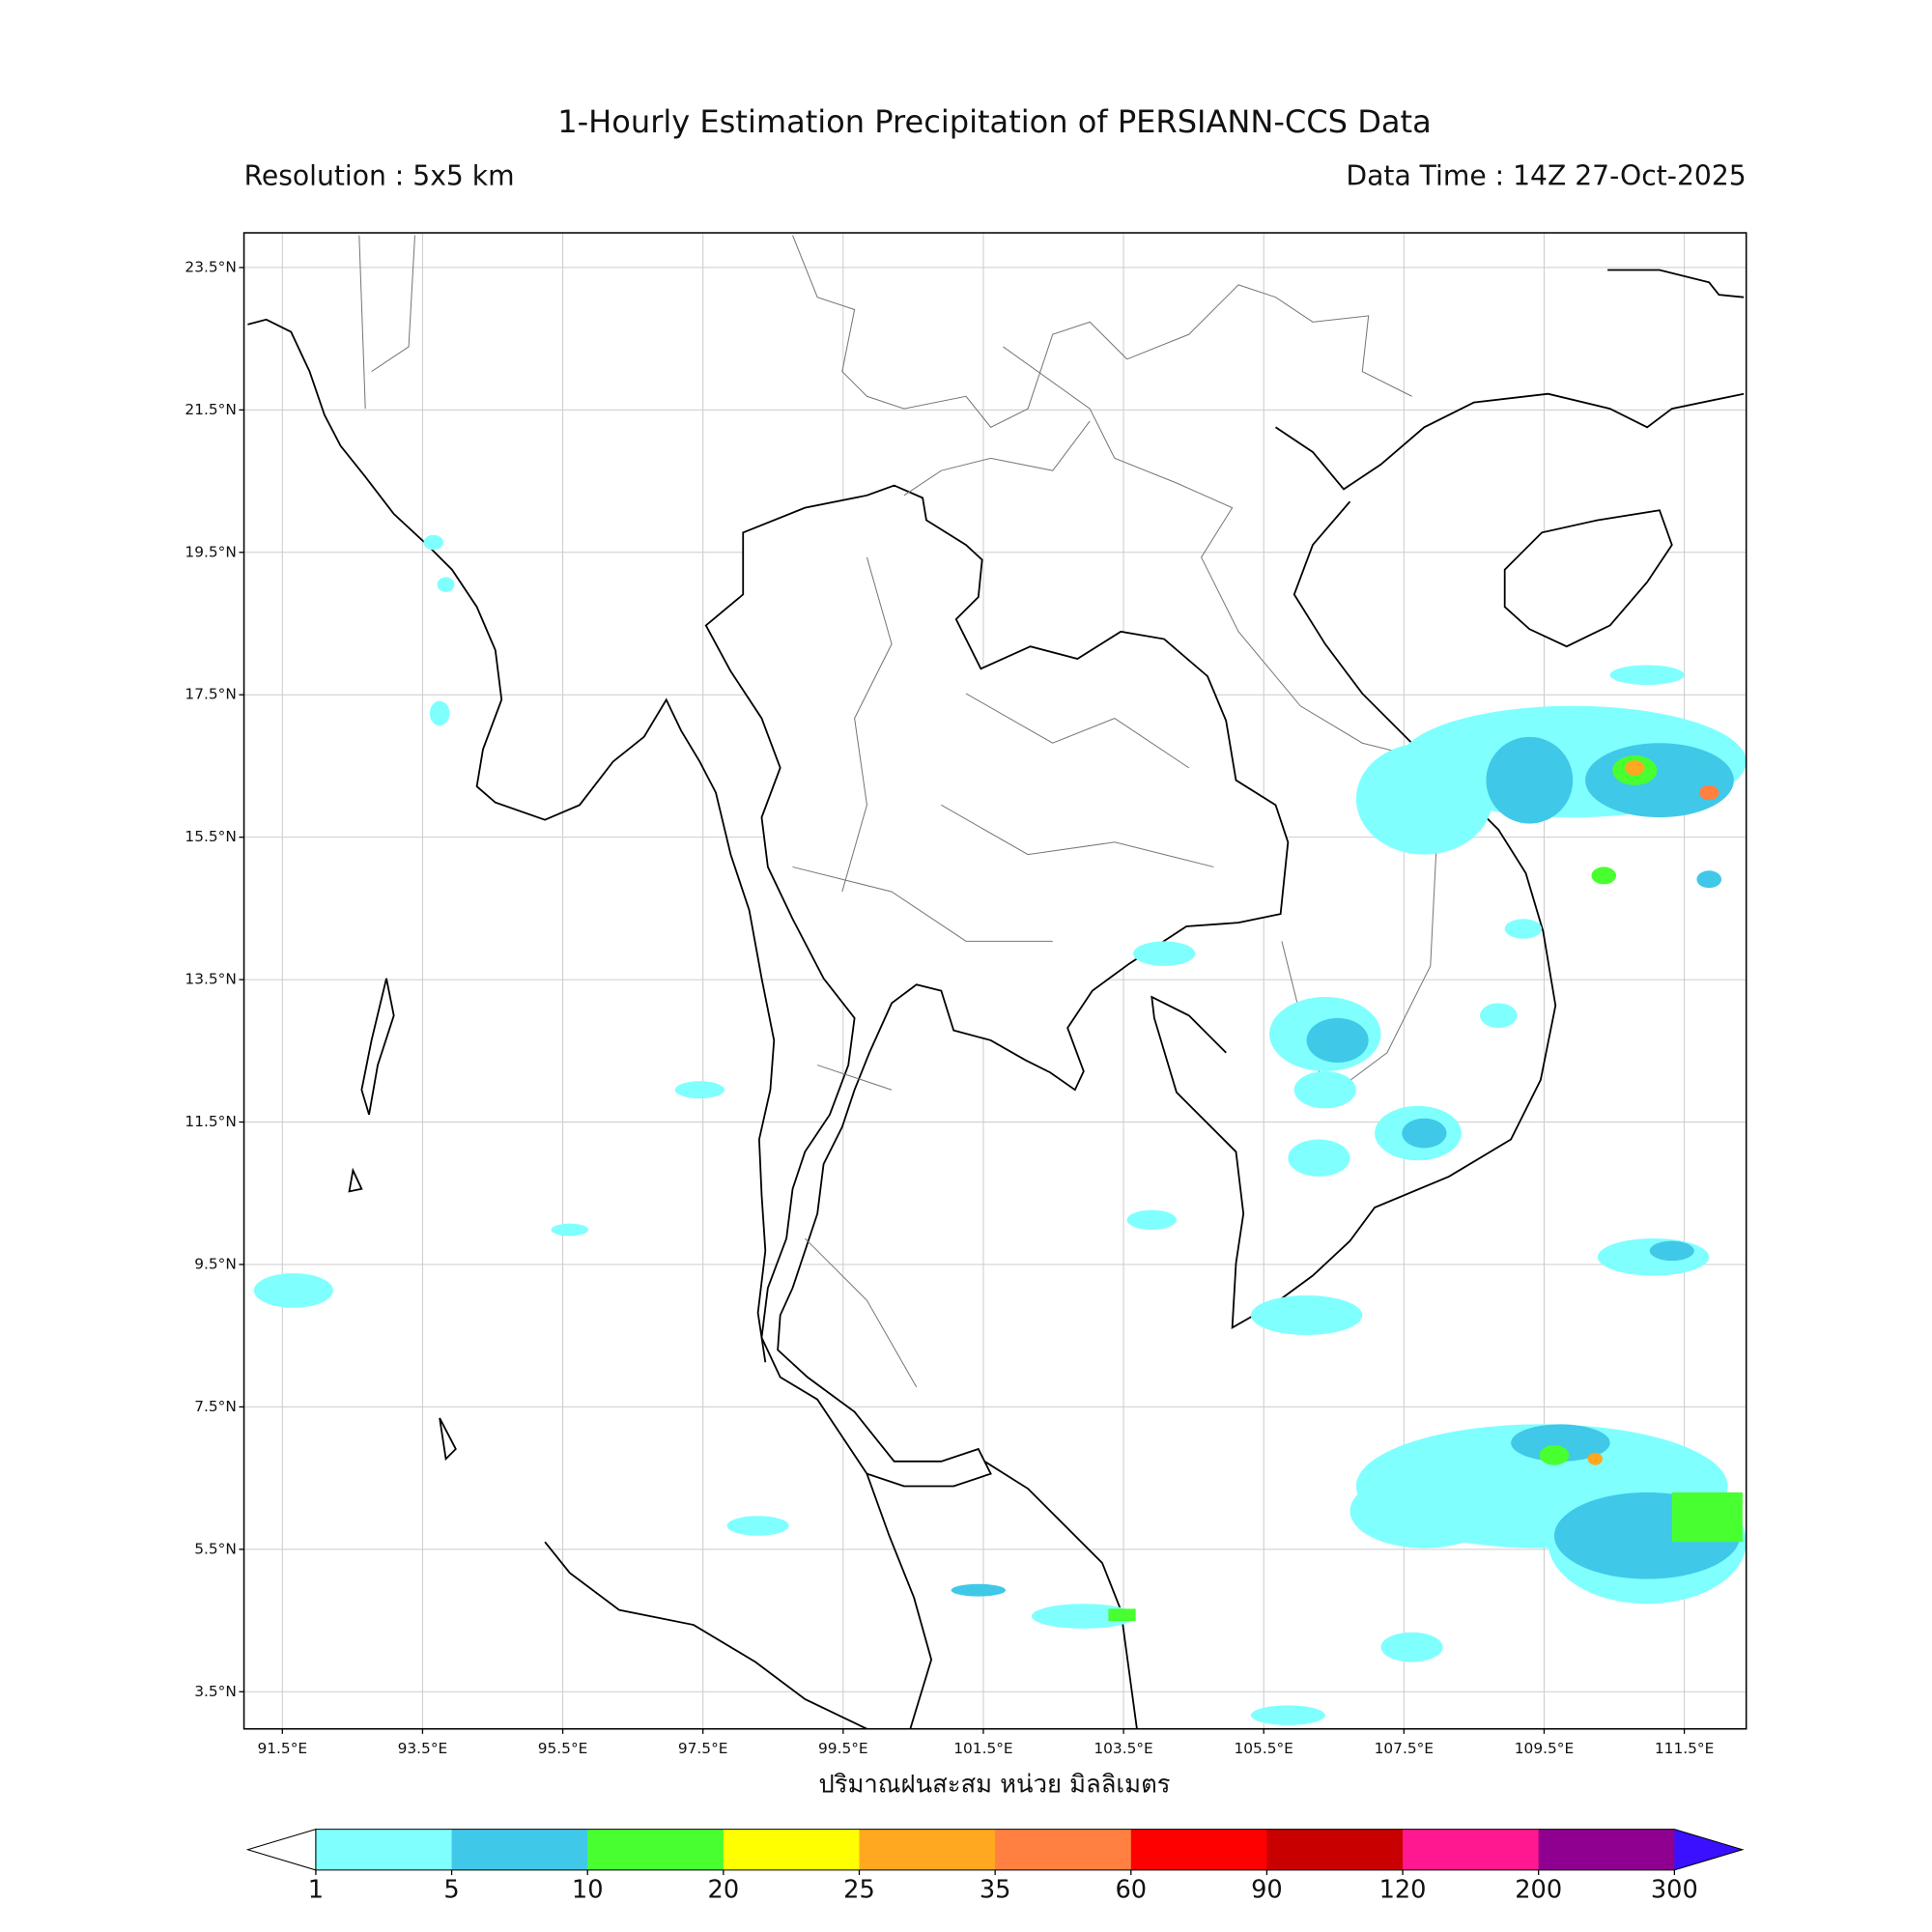 The image size is (1932, 1932). I want to click on colorbar-label: 10, so click(588, 1890).